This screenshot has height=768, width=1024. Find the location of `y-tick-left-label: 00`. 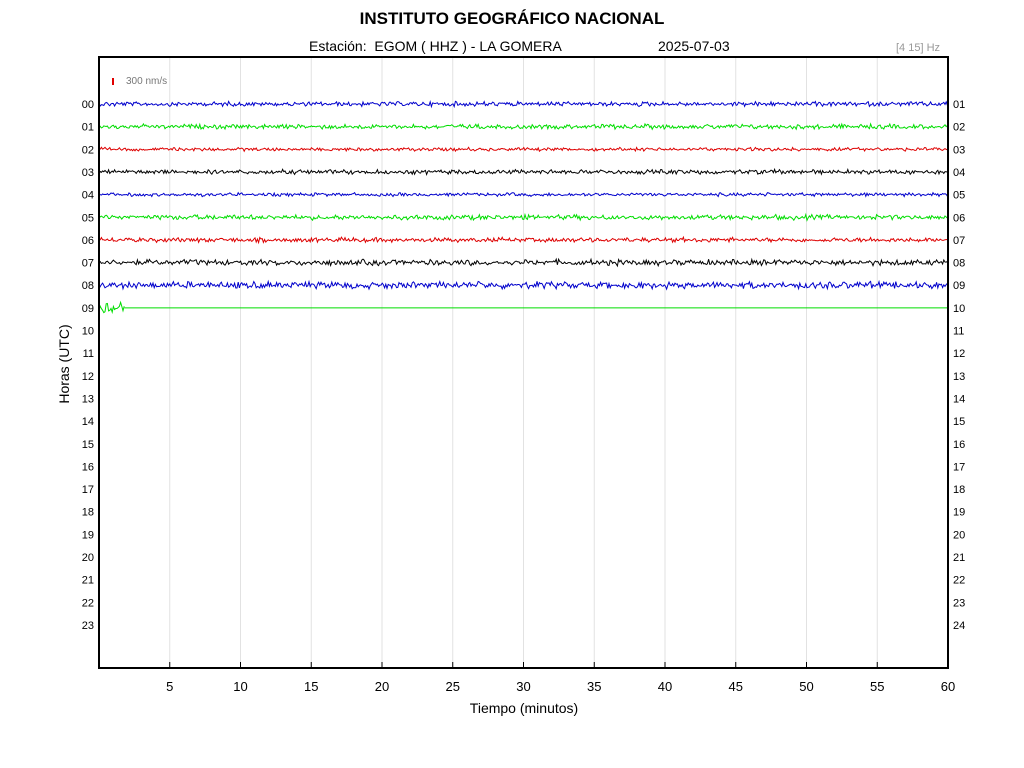

y-tick-left-label: 00 is located at coordinates (88, 105).